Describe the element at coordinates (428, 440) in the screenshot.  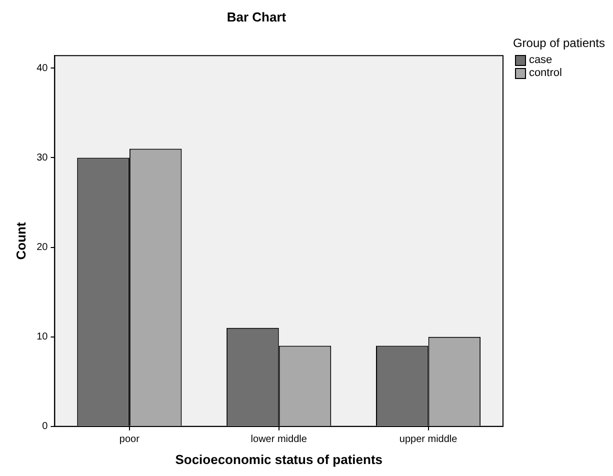
I see `x-tick-label: upper middle` at that location.